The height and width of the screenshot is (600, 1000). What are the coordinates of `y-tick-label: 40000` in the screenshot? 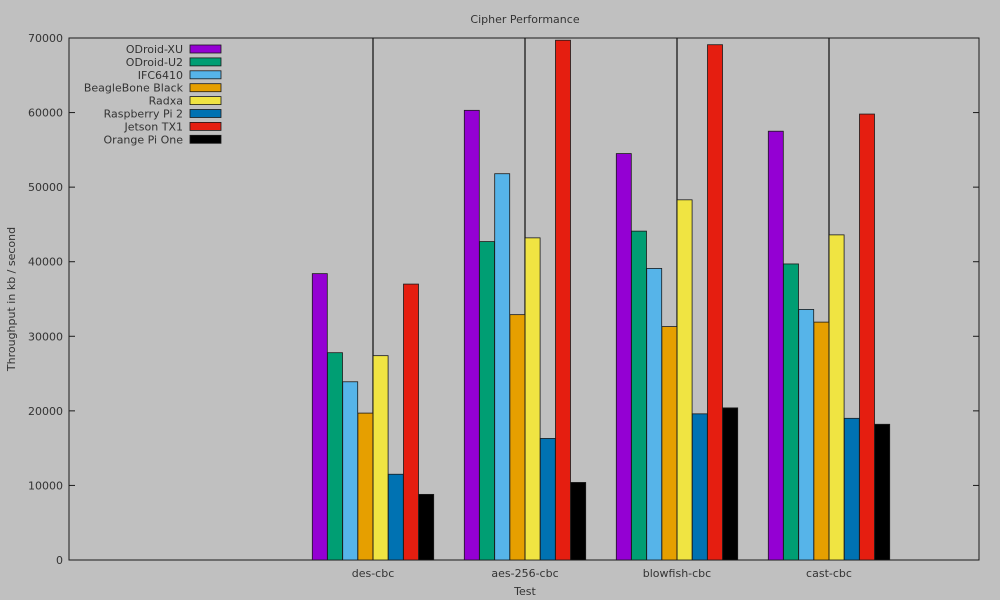 It's located at (45, 262).